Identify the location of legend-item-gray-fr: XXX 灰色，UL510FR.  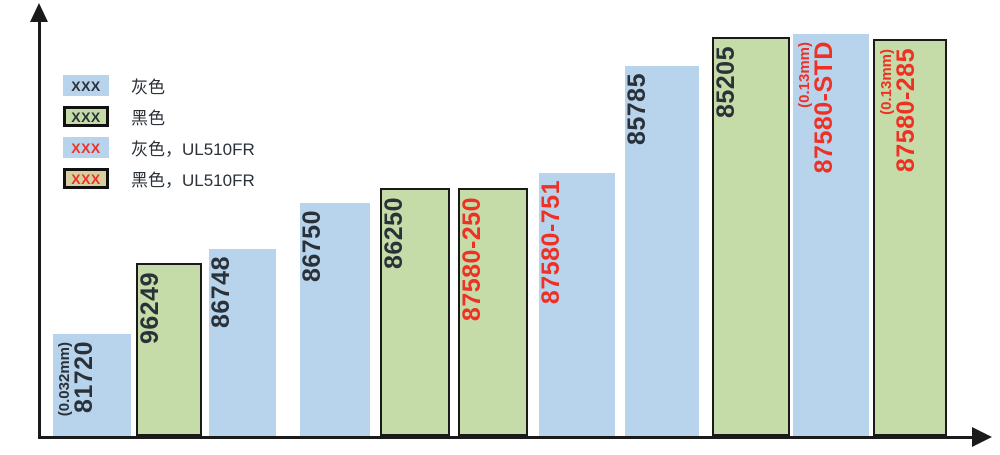
(159, 147).